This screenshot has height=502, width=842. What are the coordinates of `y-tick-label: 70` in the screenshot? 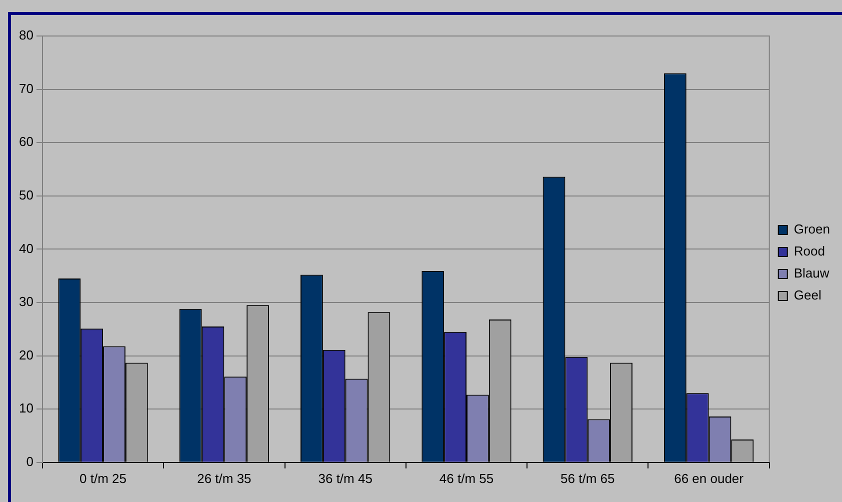 It's located at (26, 88).